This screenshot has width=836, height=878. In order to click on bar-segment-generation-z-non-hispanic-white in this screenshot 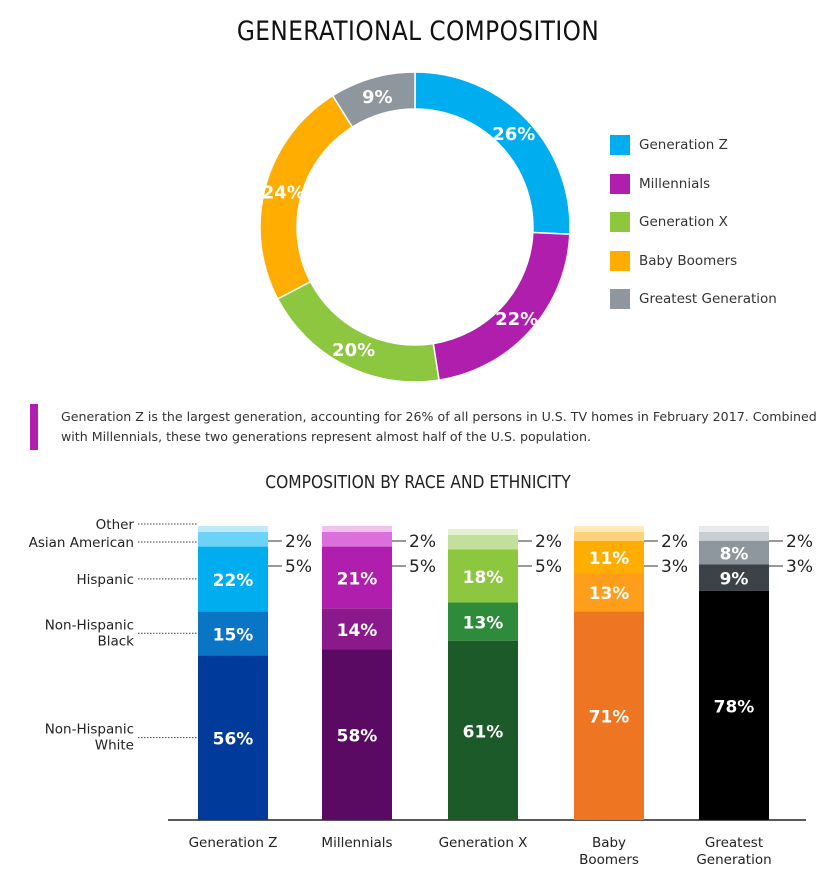, I will do `click(233, 737)`.